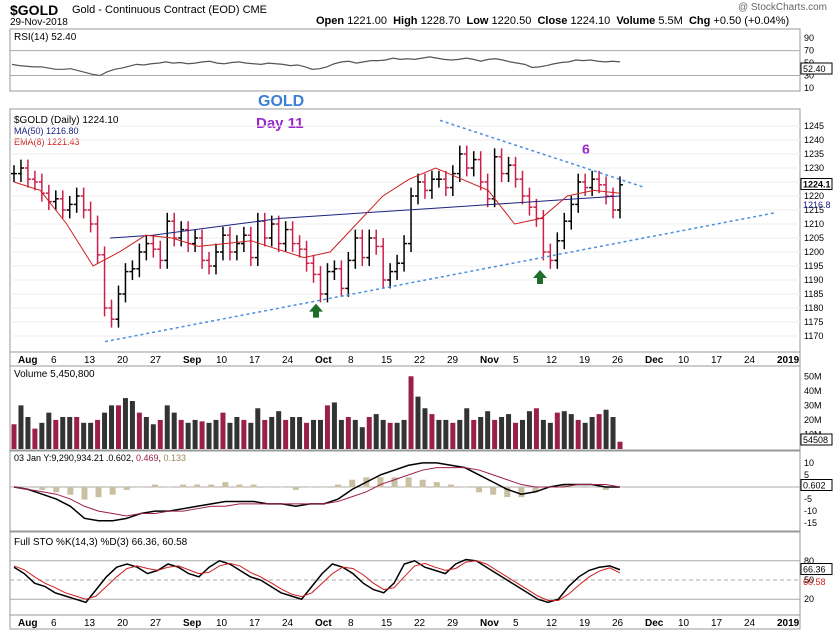 The width and height of the screenshot is (833, 631). Describe the element at coordinates (585, 623) in the screenshot. I see `date-axis-bottom-label: 19` at that location.